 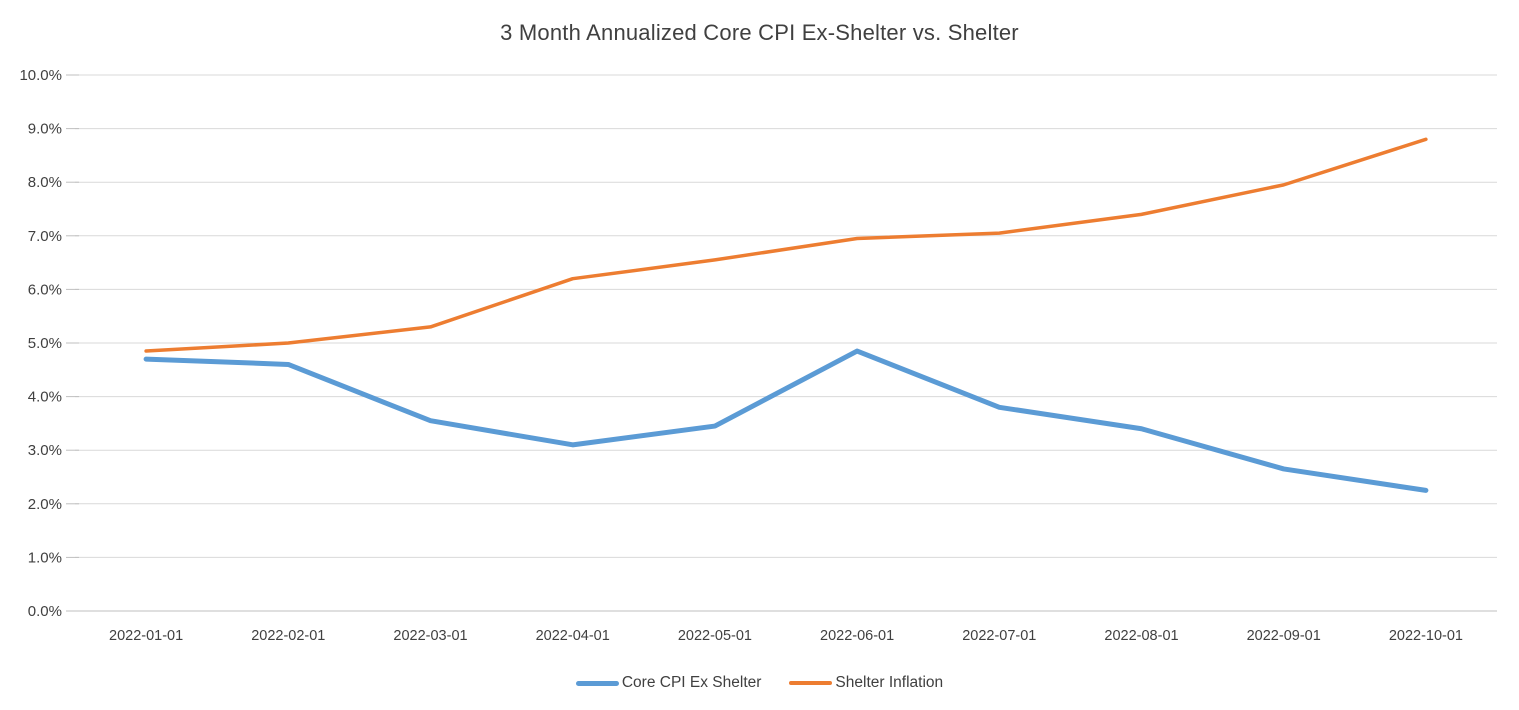 What do you see at coordinates (889, 682) in the screenshot?
I see `legend-label: Shelter Inflation` at bounding box center [889, 682].